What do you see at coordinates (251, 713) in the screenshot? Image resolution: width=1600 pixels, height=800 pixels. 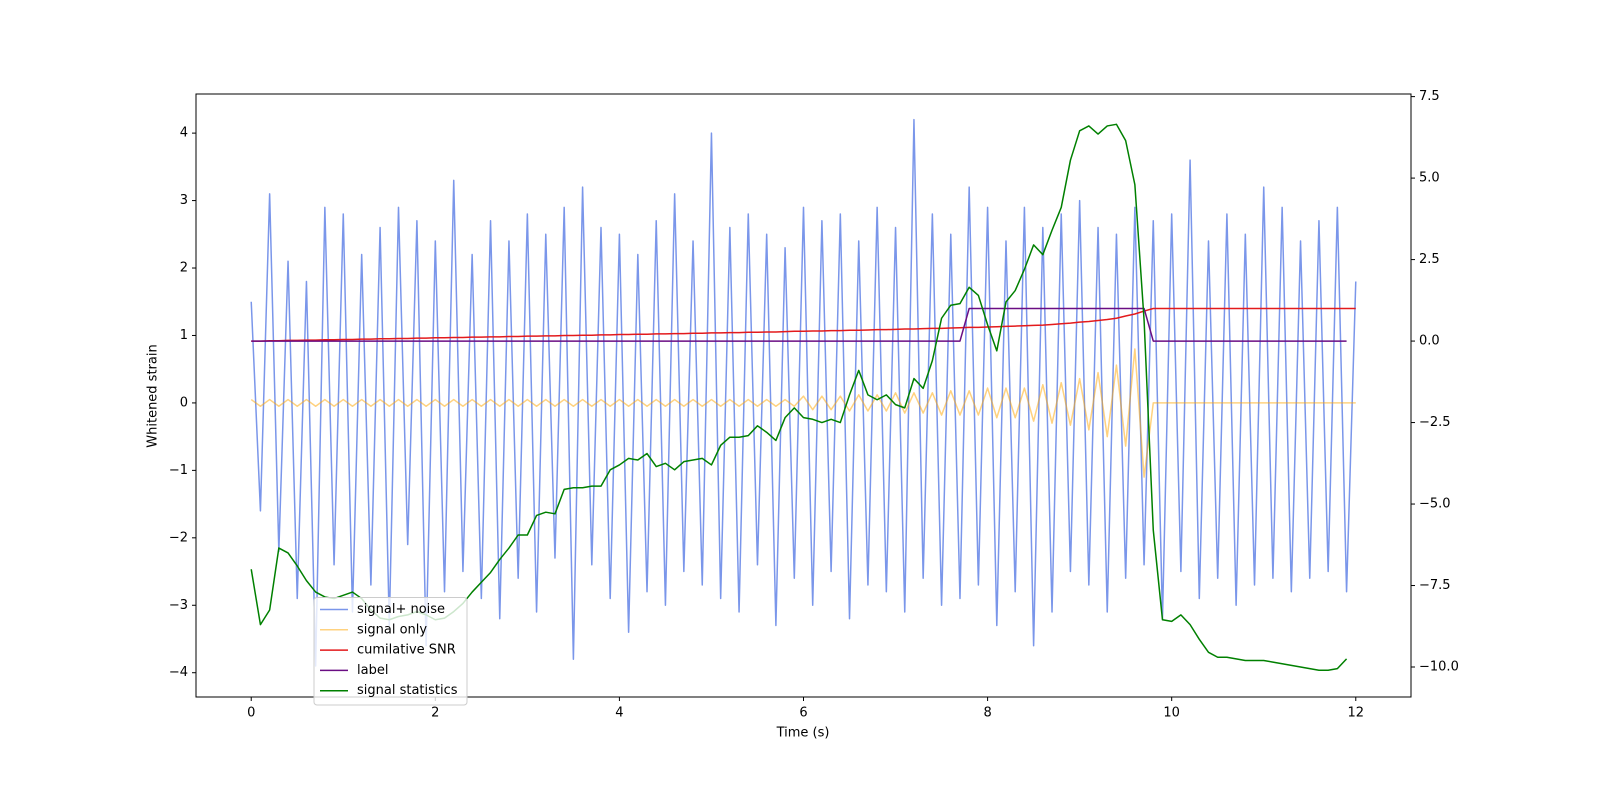 I see `x-tick-label: 0` at bounding box center [251, 713].